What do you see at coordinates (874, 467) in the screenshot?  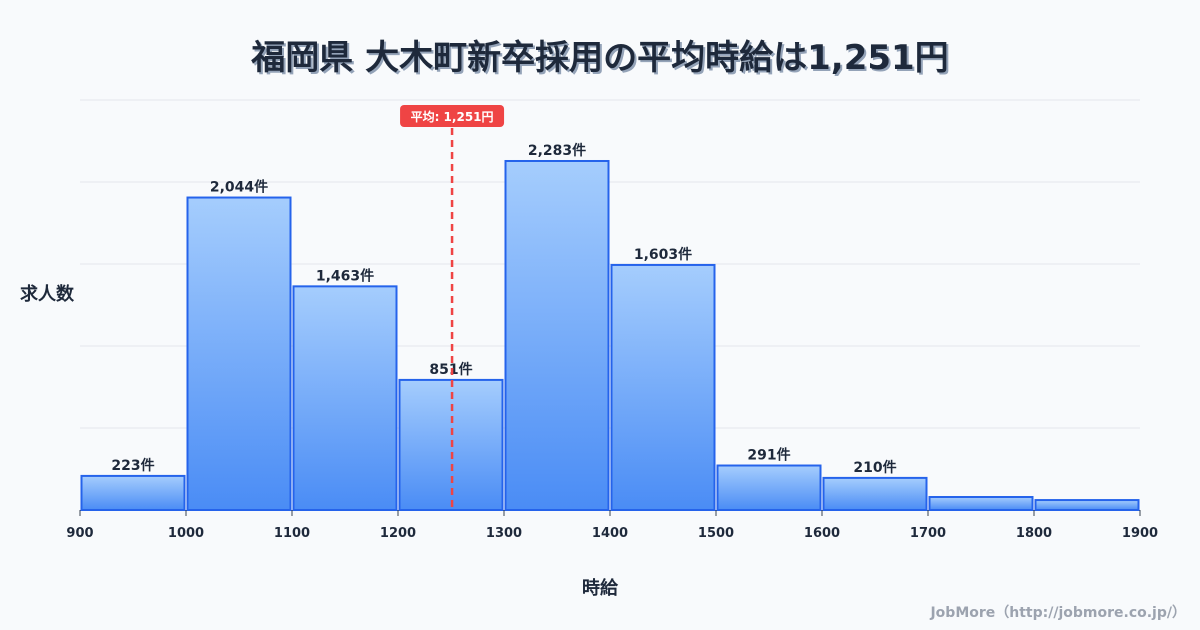 I see `bar-data-label: 210件` at bounding box center [874, 467].